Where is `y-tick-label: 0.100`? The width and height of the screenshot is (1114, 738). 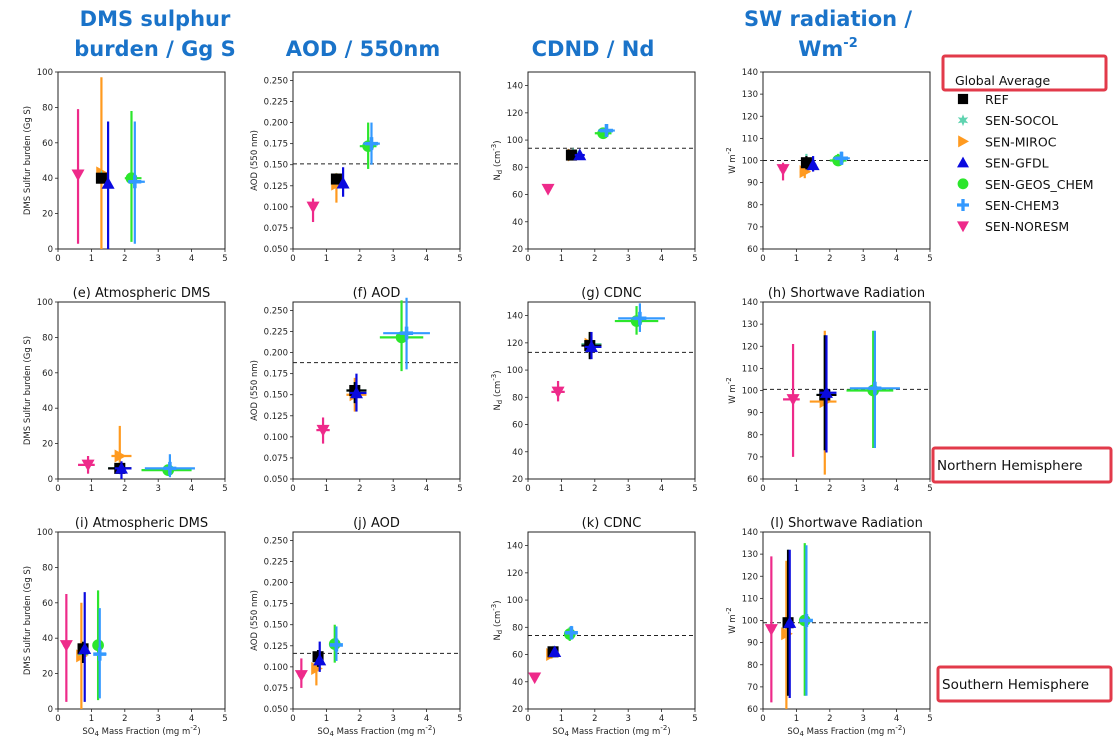 y-tick-label: 0.100 is located at coordinates (276, 668).